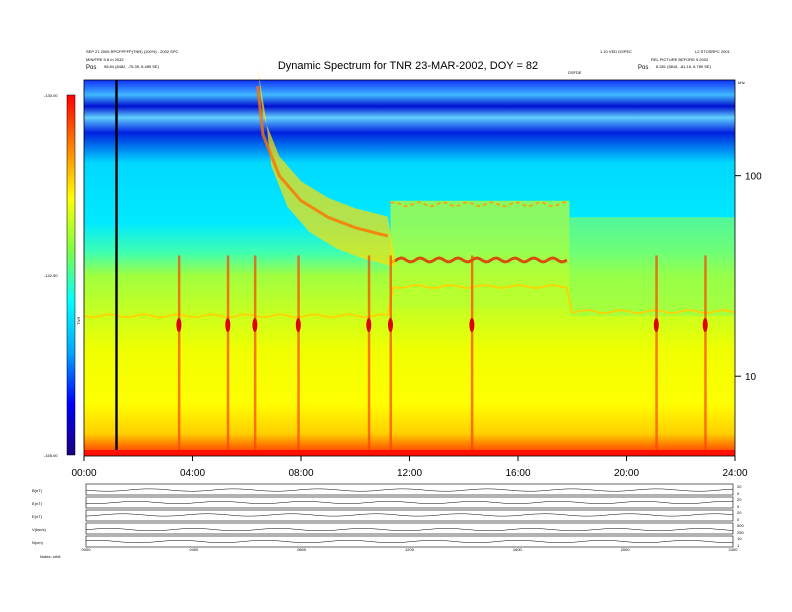 Image resolution: width=792 pixels, height=612 pixels. What do you see at coordinates (37, 516) in the screenshot?
I see `aux-panel-label-2: E(nT)` at bounding box center [37, 516].